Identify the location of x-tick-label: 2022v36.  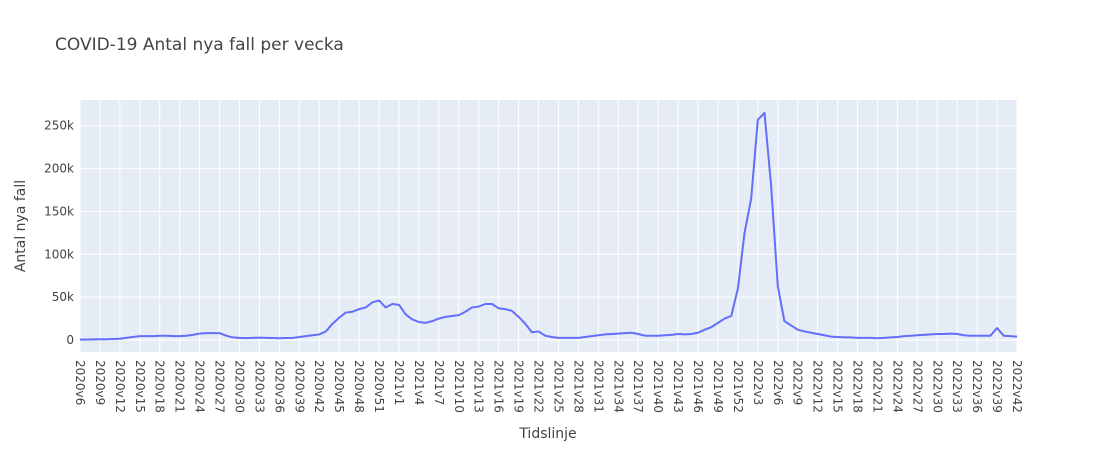
(977, 386).